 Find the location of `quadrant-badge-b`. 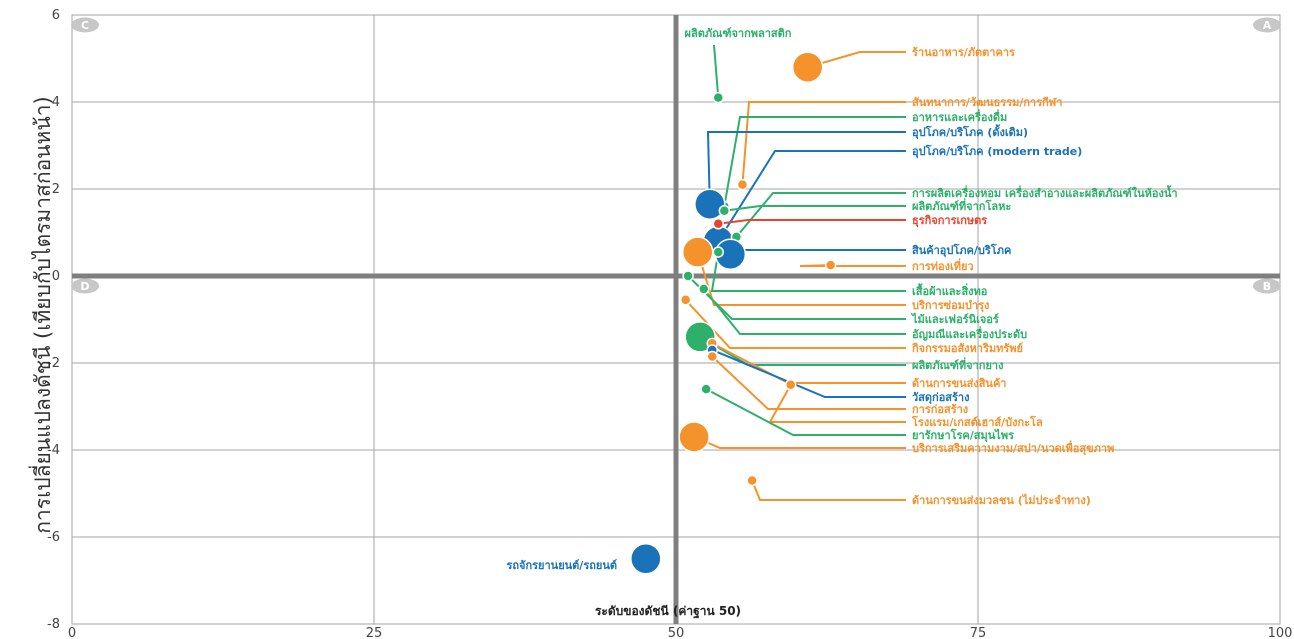

quadrant-badge-b is located at coordinates (1267, 286).